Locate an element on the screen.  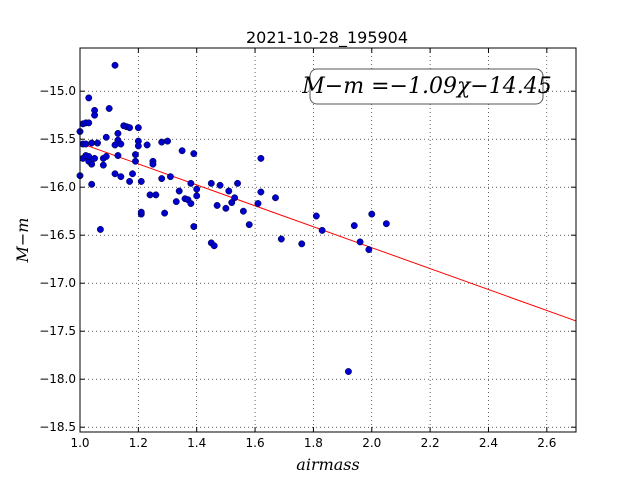
y-tick-label: −18.0 is located at coordinates (57, 379).